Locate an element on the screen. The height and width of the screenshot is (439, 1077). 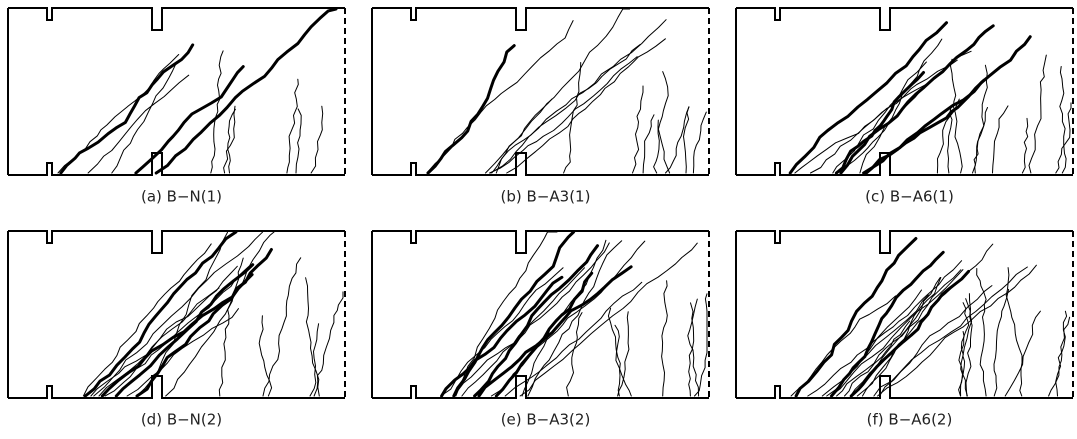
panel-caption: (f) B−A6(2) is located at coordinates (910, 420).